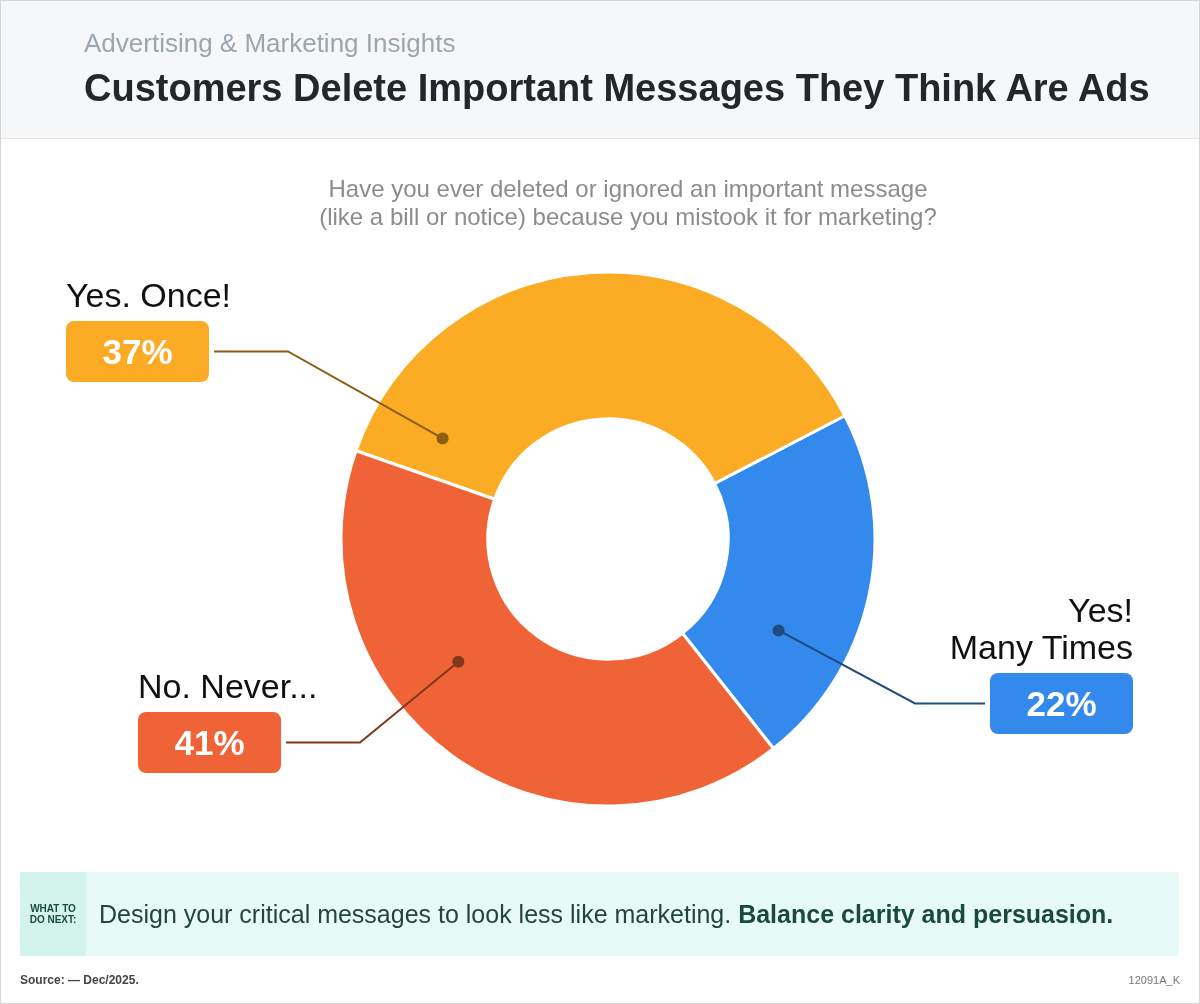 Image resolution: width=1200 pixels, height=1004 pixels. I want to click on data-label: 41%, so click(209, 742).